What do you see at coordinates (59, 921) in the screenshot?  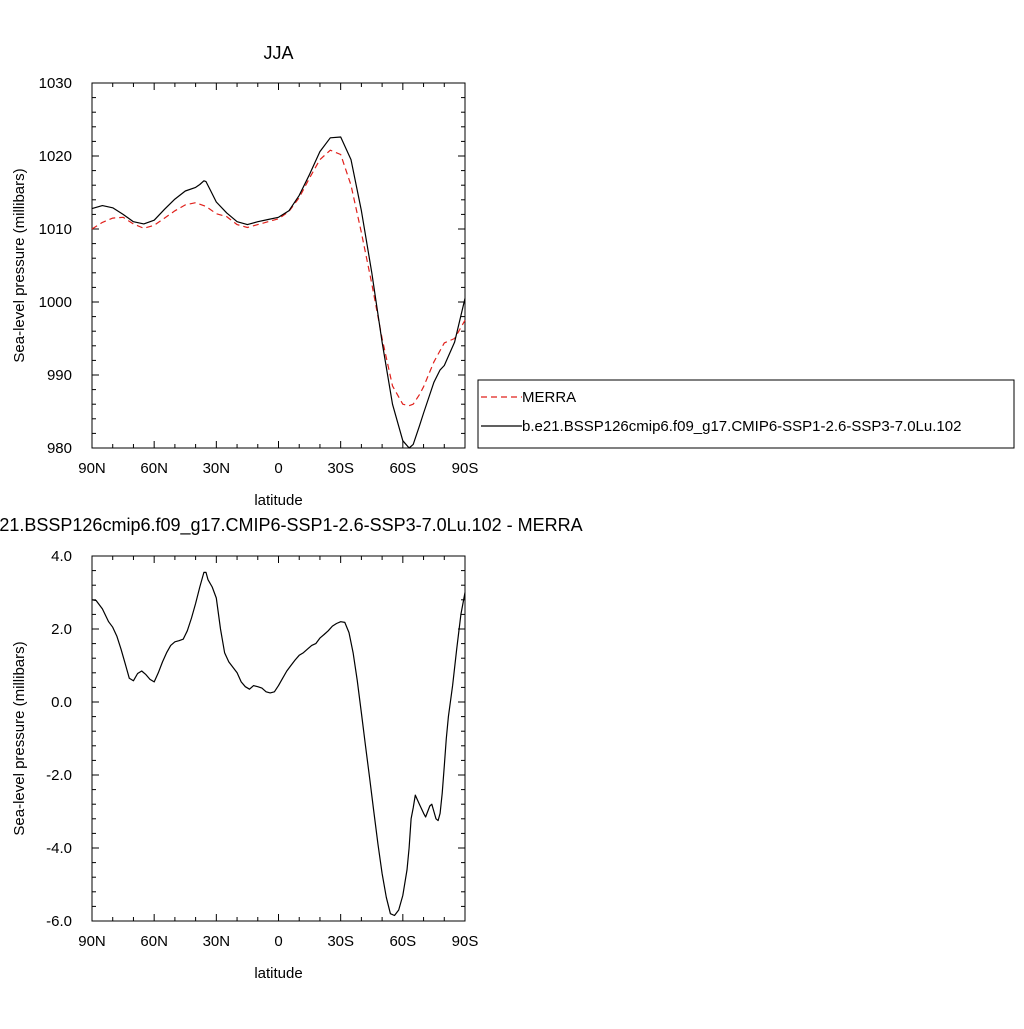 I see `y-tick-label: -6.0` at bounding box center [59, 921].